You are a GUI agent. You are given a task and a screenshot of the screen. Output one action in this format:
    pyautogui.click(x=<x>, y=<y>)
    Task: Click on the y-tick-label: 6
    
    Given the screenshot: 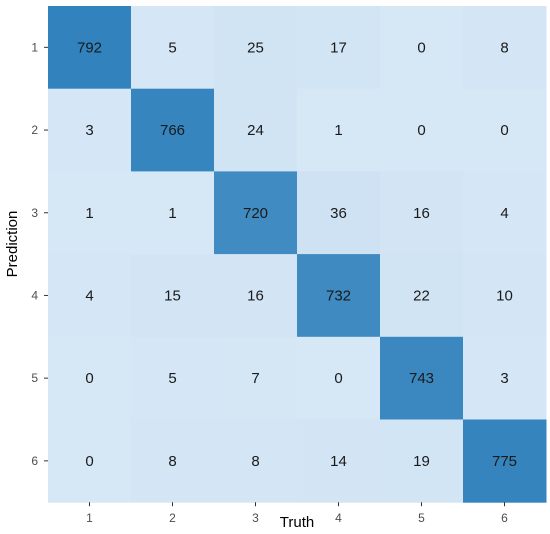 What is the action you would take?
    pyautogui.click(x=34, y=461)
    